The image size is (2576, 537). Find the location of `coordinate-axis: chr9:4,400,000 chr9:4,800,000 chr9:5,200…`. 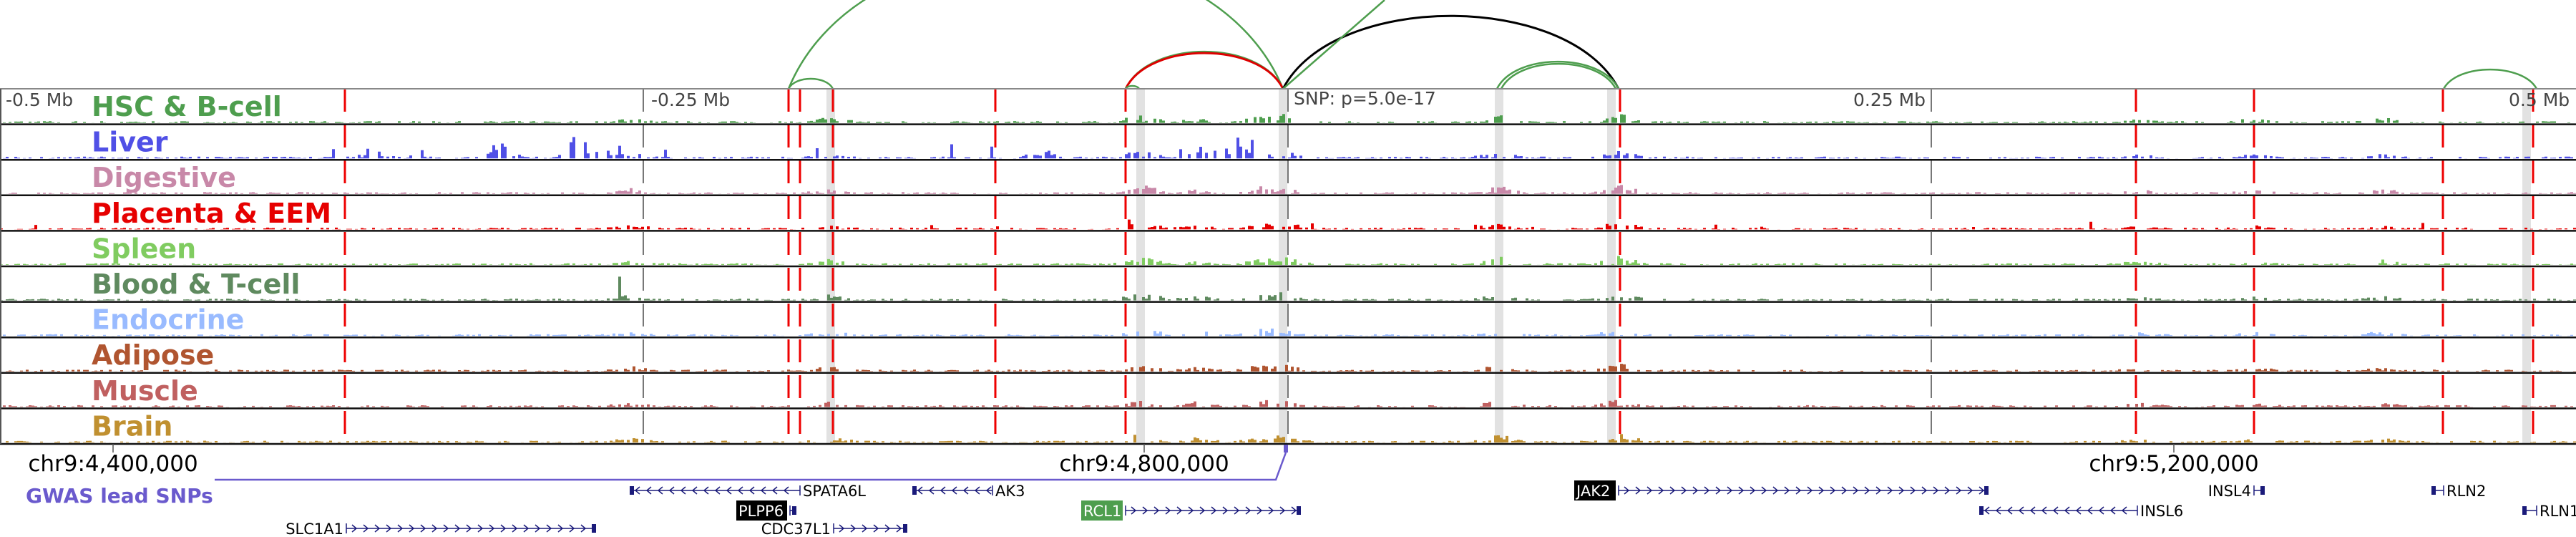

coordinate-axis: chr9:4,400,000 chr9:4,800,000 chr9:5,200… is located at coordinates (1143, 460).